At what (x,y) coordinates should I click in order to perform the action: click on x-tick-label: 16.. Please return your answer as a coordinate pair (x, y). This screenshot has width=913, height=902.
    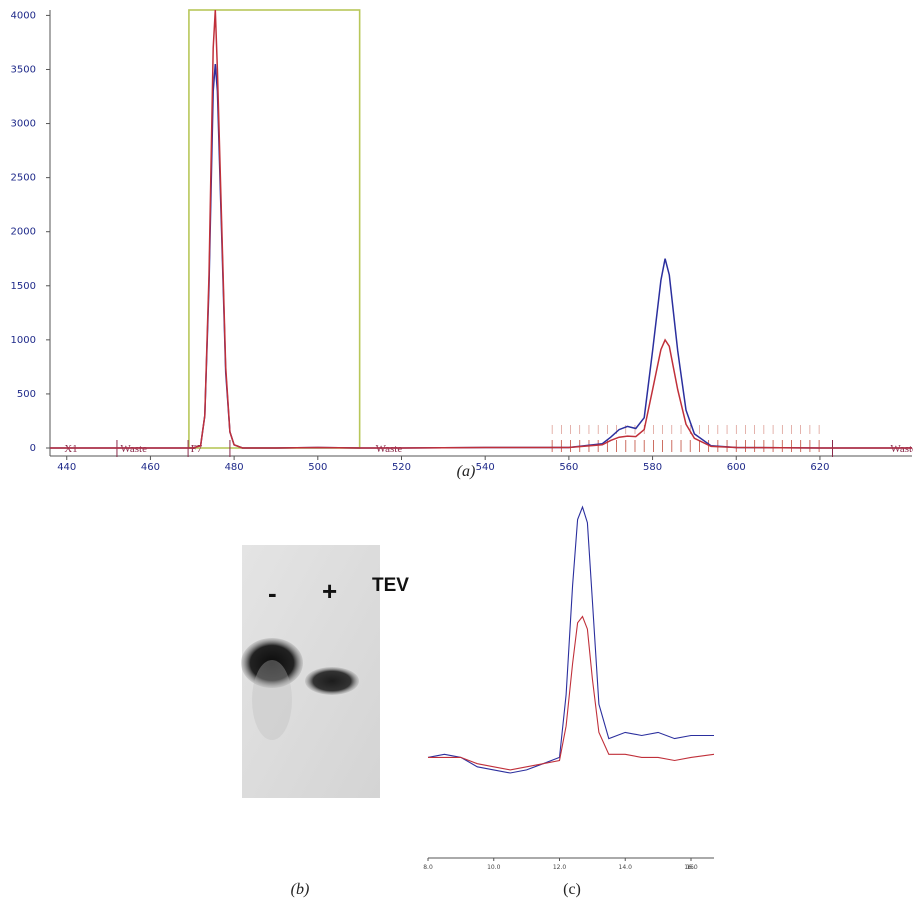
    Looking at the image, I should click on (691, 867).